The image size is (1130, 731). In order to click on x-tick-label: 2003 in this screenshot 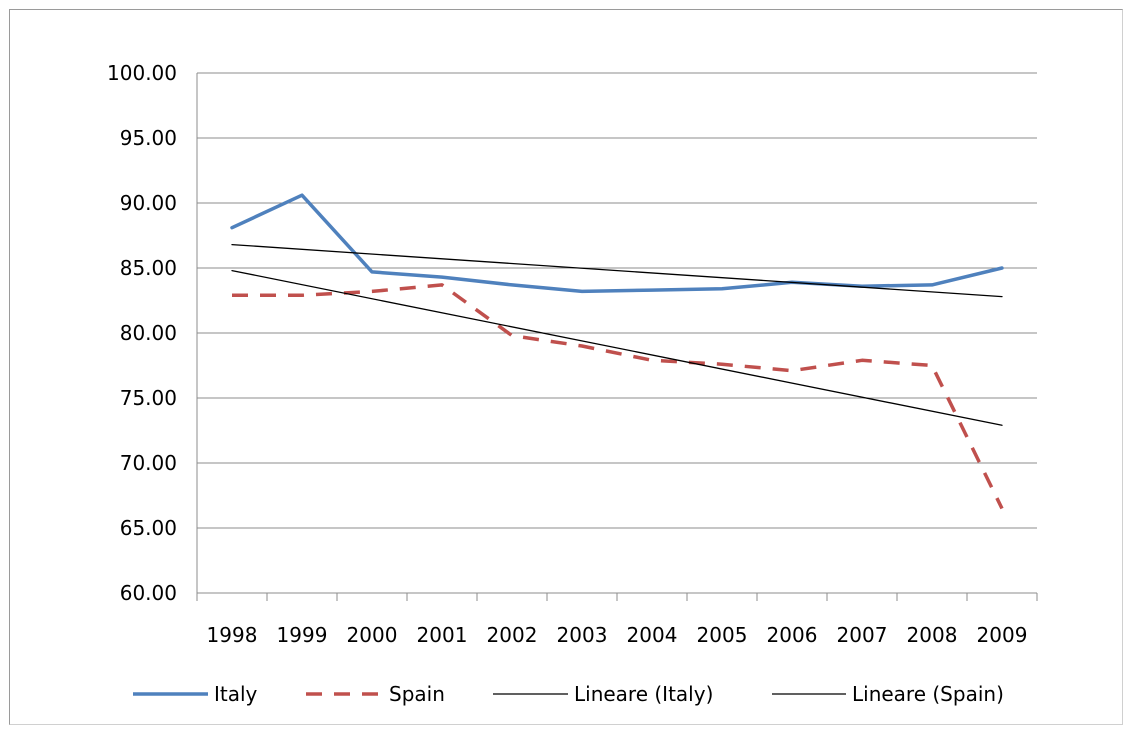, I will do `click(582, 635)`.